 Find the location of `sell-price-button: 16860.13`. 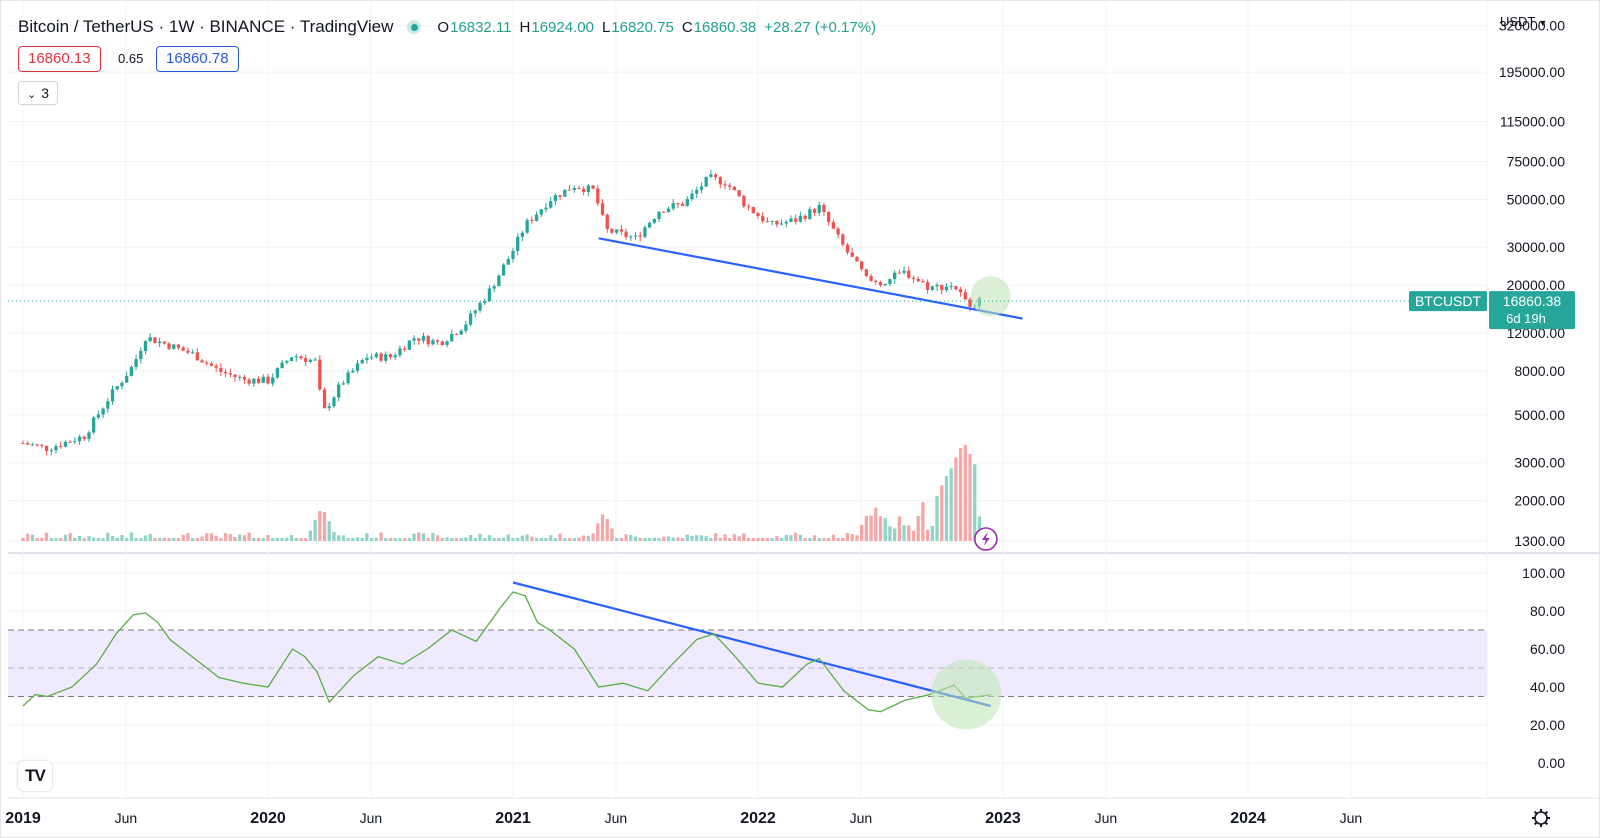

sell-price-button: 16860.13 is located at coordinates (59, 59).